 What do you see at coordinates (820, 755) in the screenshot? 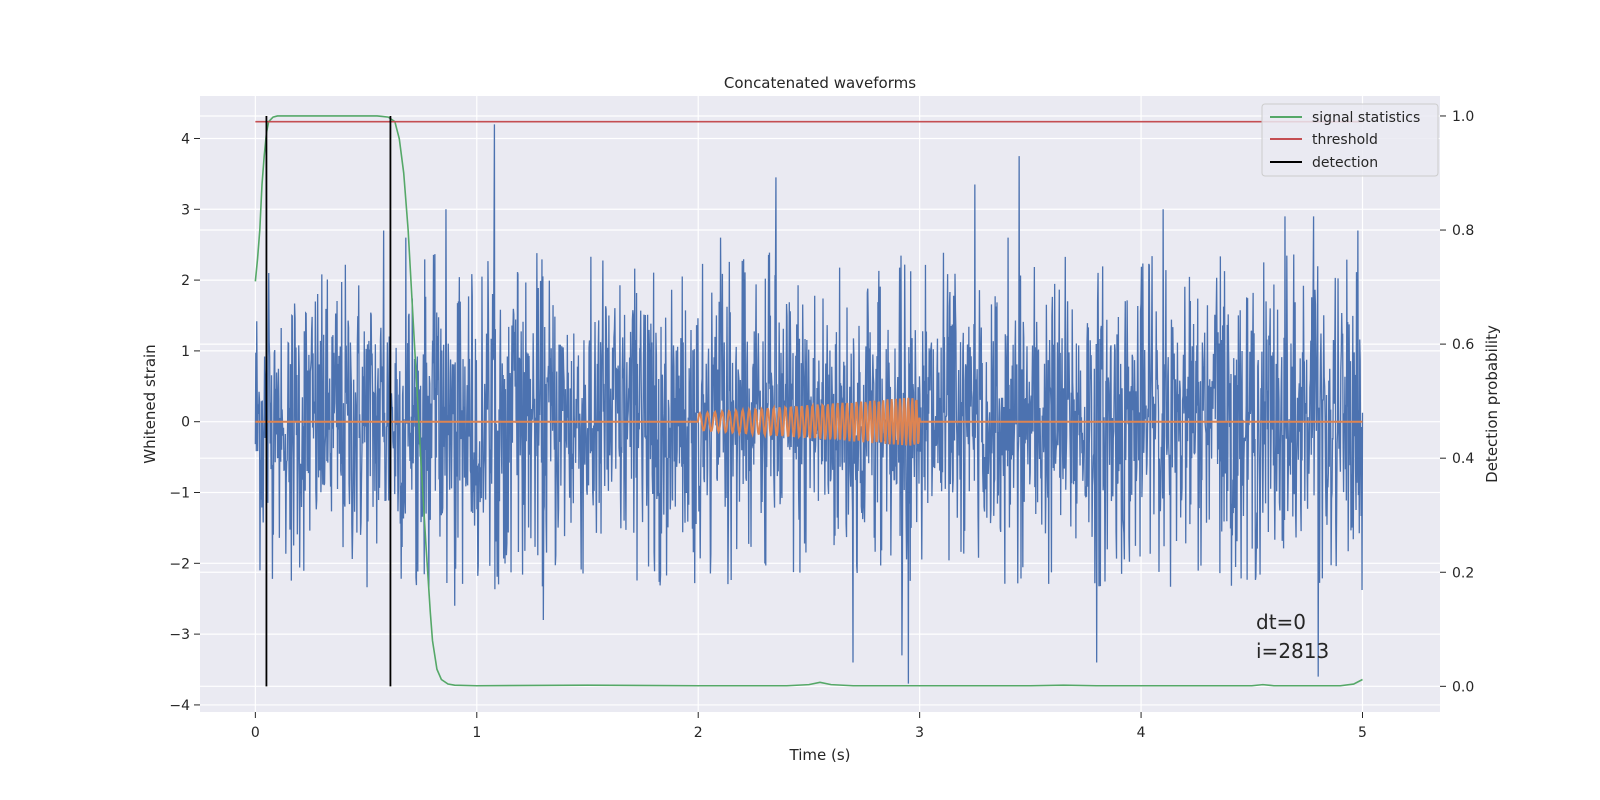
I see `x-axis-label: Time (s)` at bounding box center [820, 755].